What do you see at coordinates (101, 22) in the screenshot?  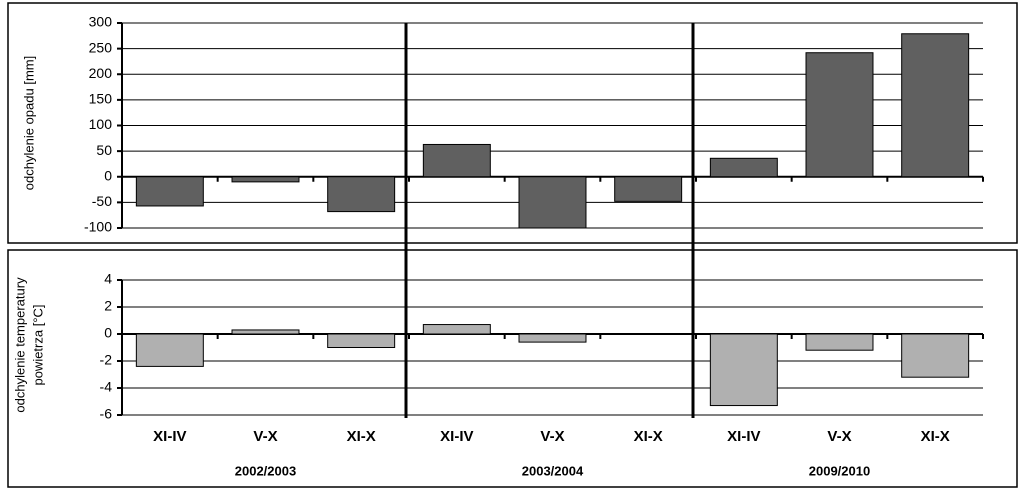 I see `y-tick-label: 300` at bounding box center [101, 22].